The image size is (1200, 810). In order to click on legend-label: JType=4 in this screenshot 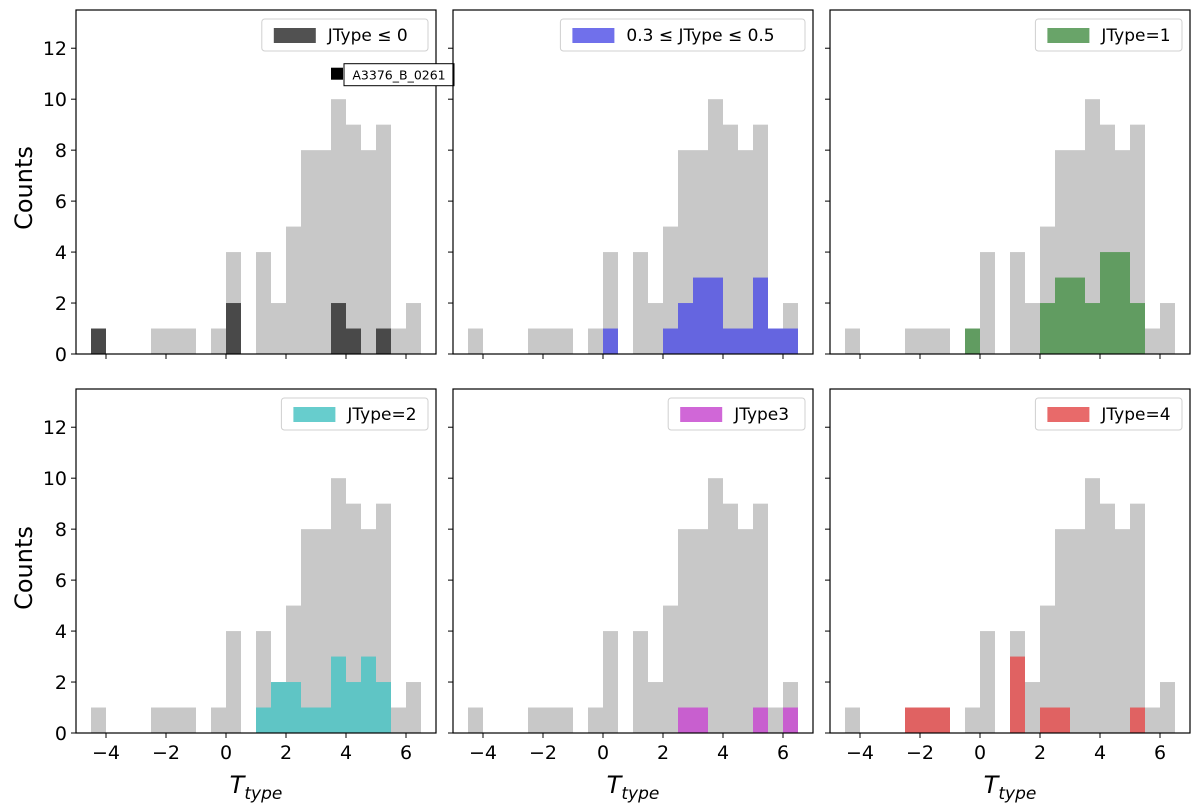, I will do `click(1135, 415)`.